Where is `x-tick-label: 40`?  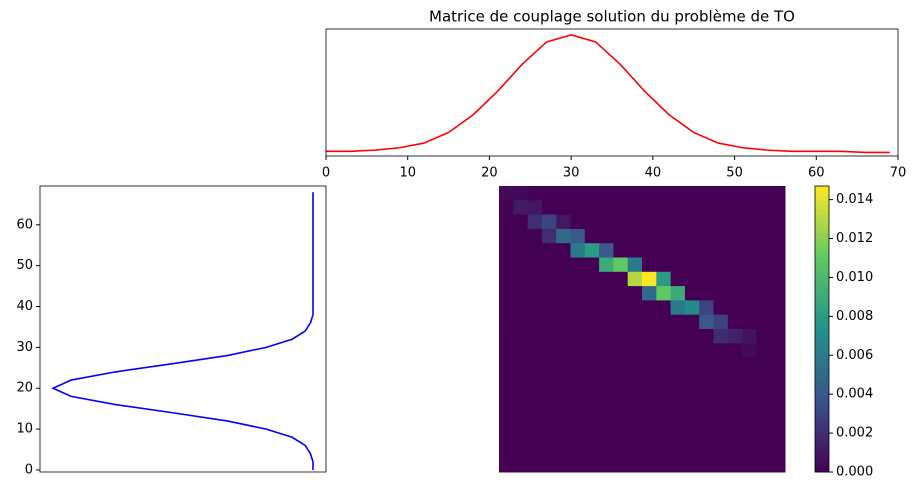
x-tick-label: 40 is located at coordinates (653, 173).